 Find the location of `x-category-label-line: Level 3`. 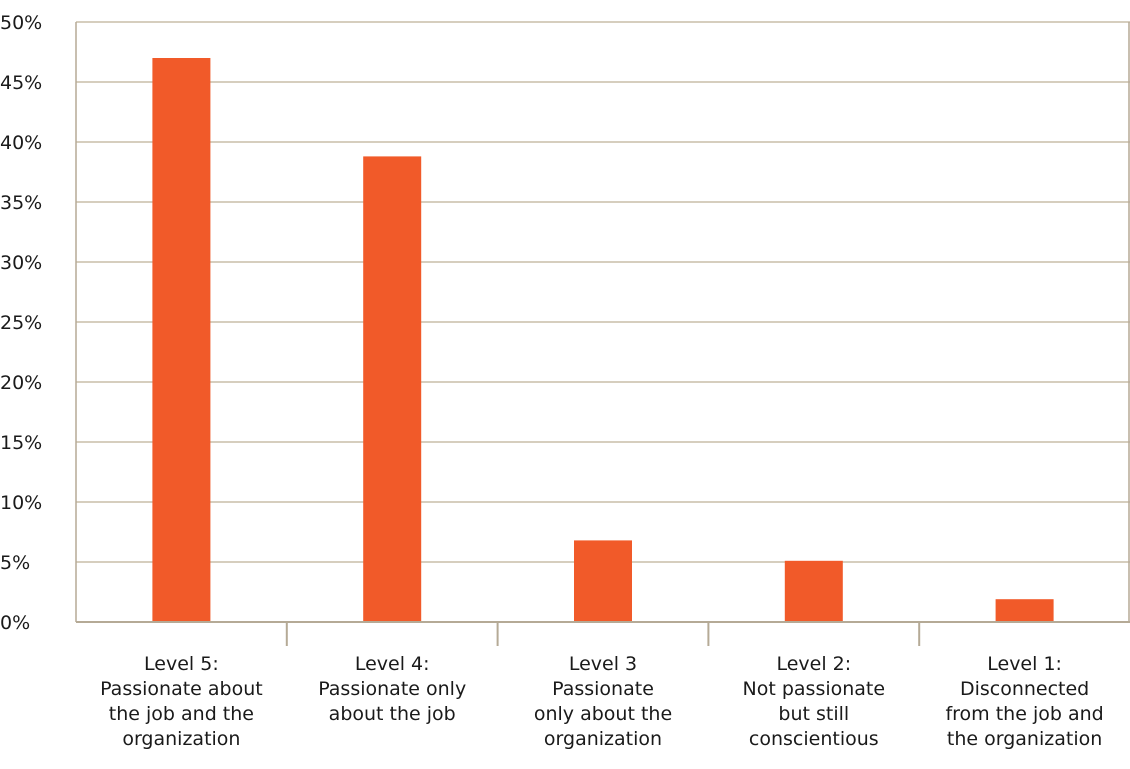

x-category-label-line: Level 3 is located at coordinates (603, 664).